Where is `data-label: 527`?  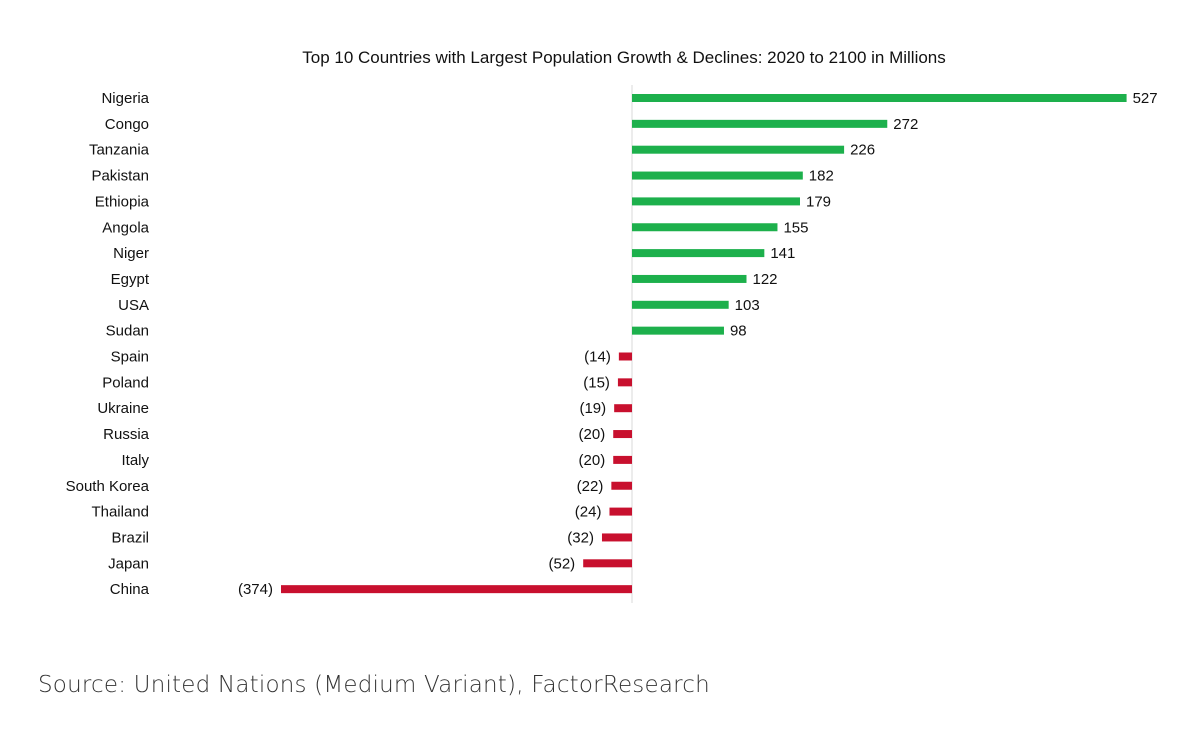 data-label: 527 is located at coordinates (1145, 98).